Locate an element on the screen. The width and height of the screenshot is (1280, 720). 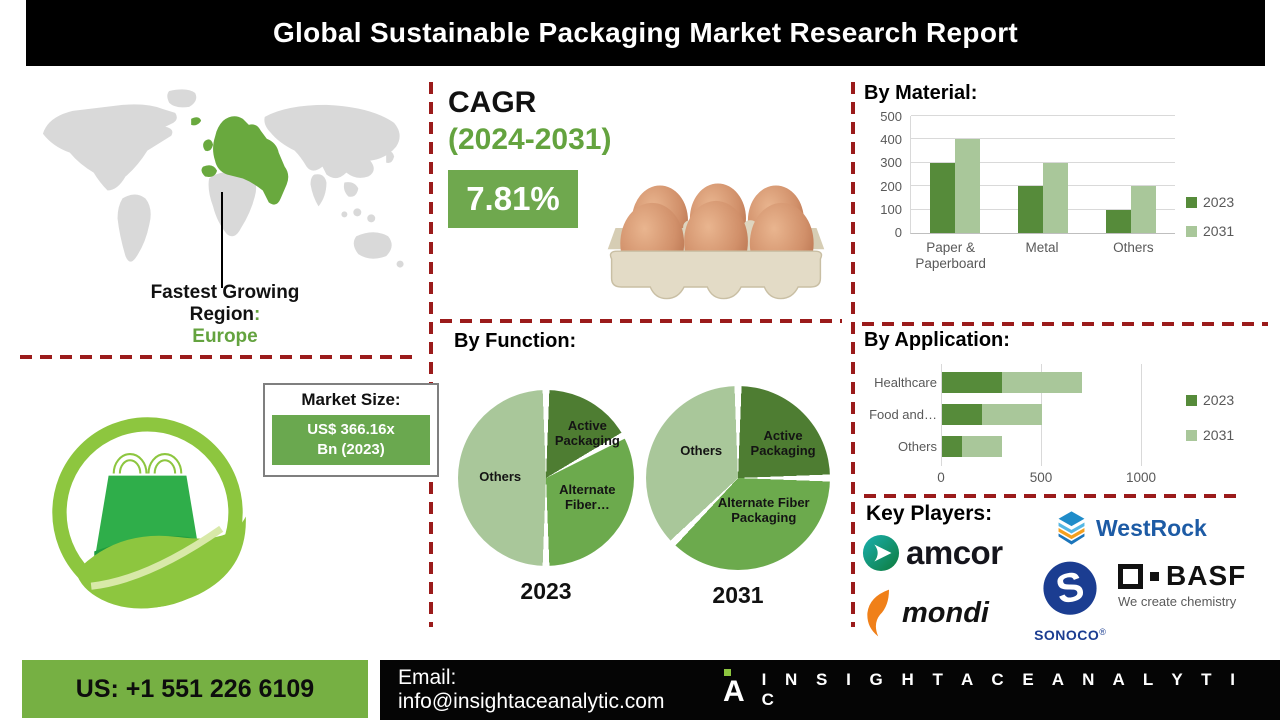
egg-carton-image is located at coordinates (716, 241).